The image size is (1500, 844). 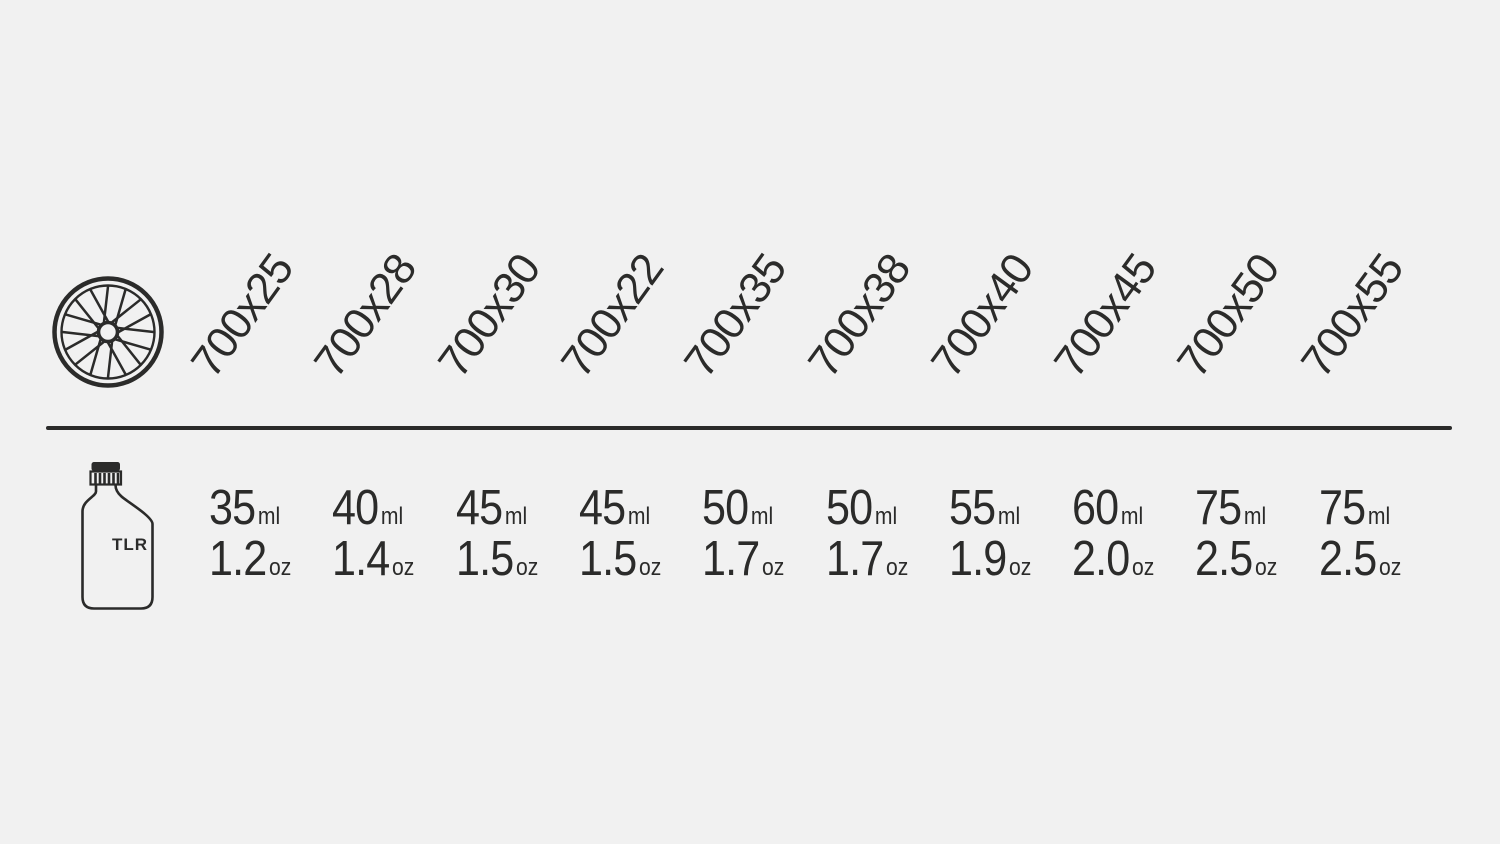 I want to click on volume-oz: 1.4 oz, so click(x=373, y=559).